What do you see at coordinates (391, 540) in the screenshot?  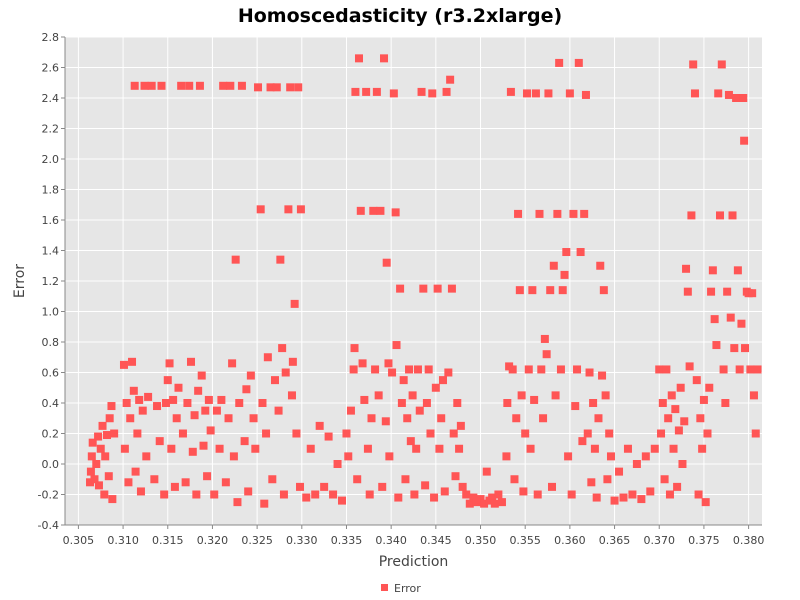 I see `x-tick-label: 0.340` at bounding box center [391, 540].